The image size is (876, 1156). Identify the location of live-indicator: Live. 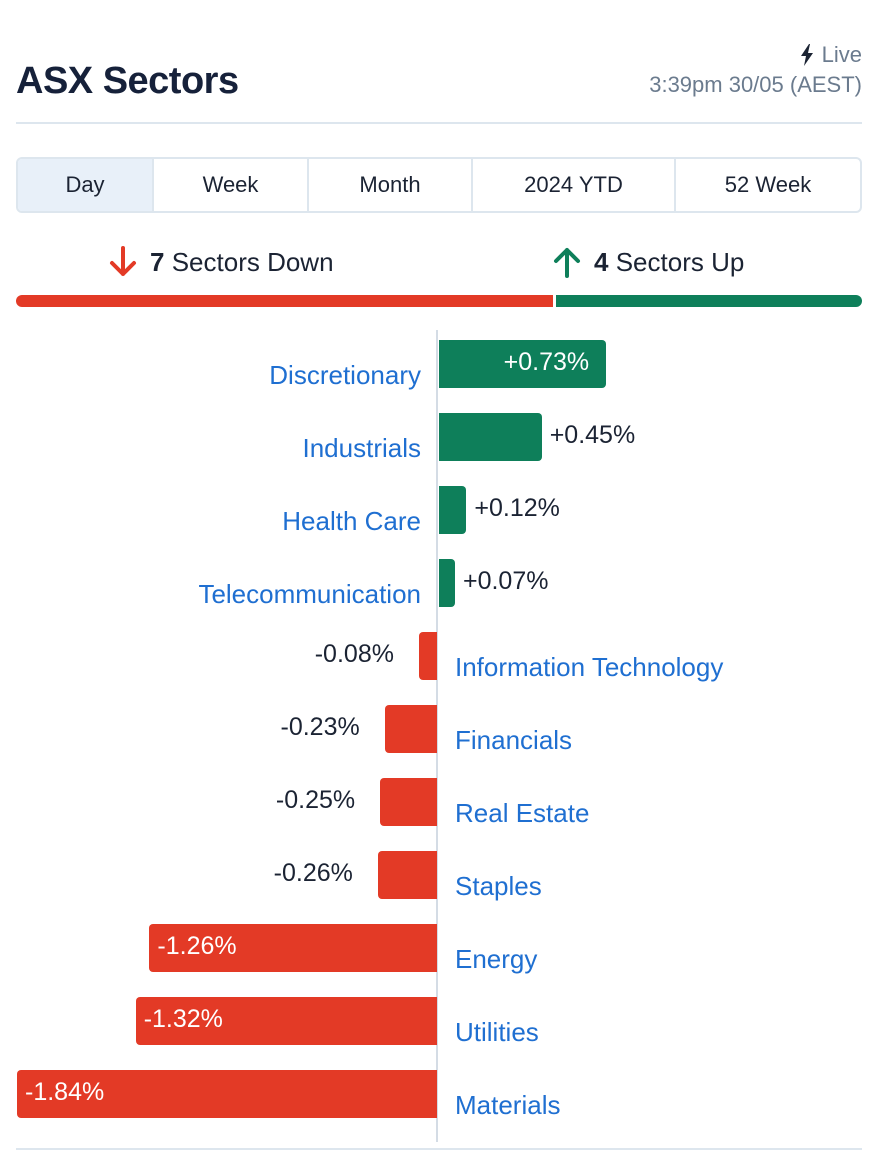
(831, 55).